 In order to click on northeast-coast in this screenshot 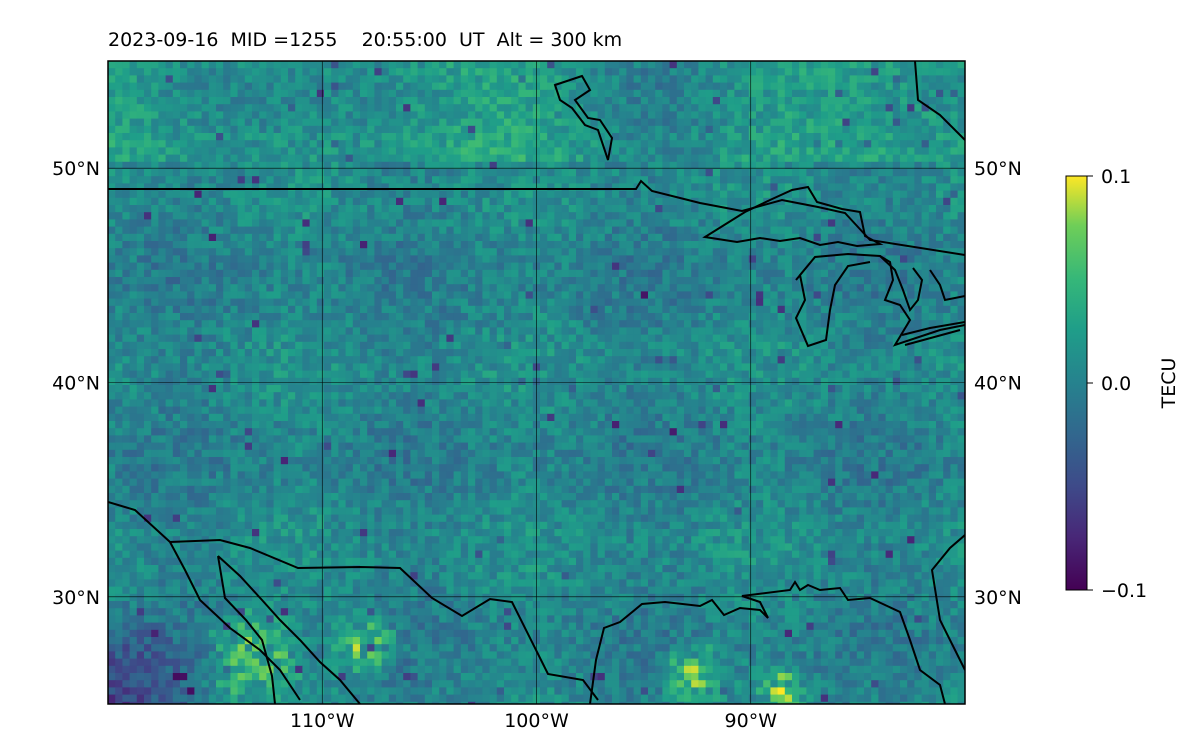, I will do `click(939, 101)`.